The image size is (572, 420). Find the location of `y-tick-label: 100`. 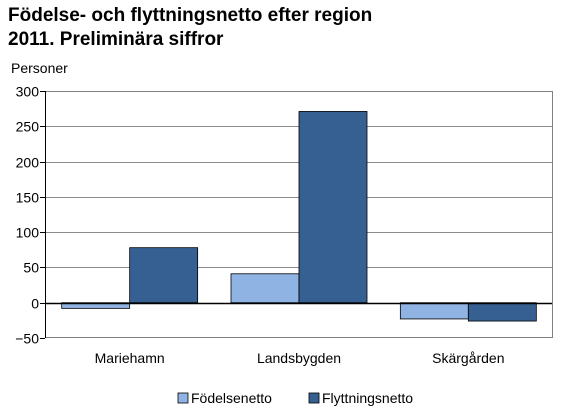

y-tick-label: 100 is located at coordinates (28, 233).